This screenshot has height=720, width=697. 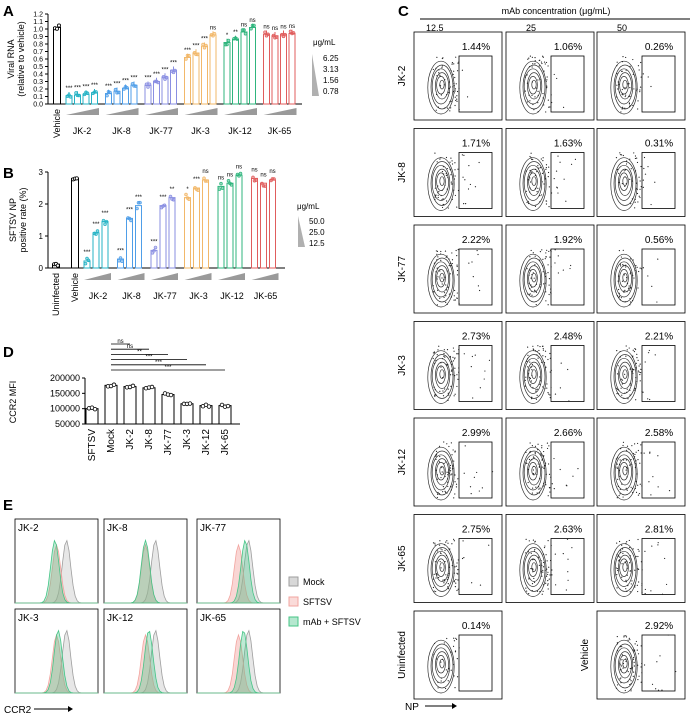 I want to click on significance-label: **, so click(x=172, y=190).